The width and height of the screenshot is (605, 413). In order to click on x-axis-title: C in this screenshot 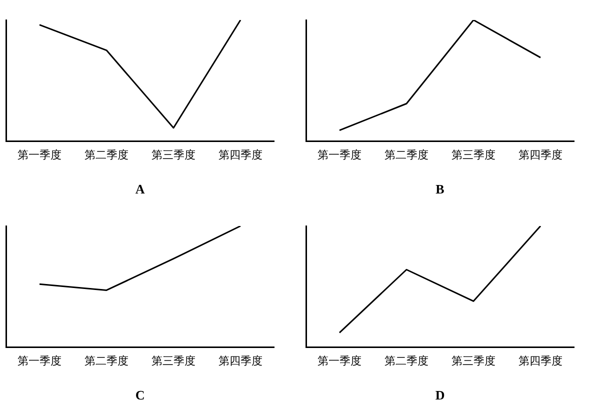, I will do `click(140, 395)`.